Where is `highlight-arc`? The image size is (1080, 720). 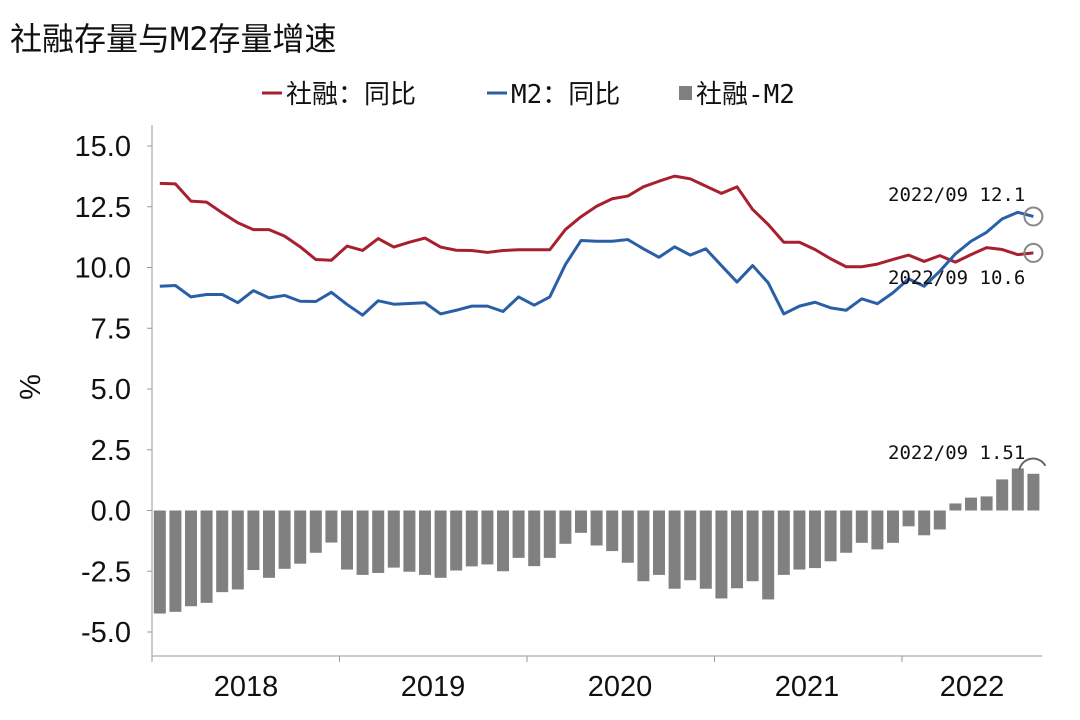 highlight-arc is located at coordinates (1032, 464).